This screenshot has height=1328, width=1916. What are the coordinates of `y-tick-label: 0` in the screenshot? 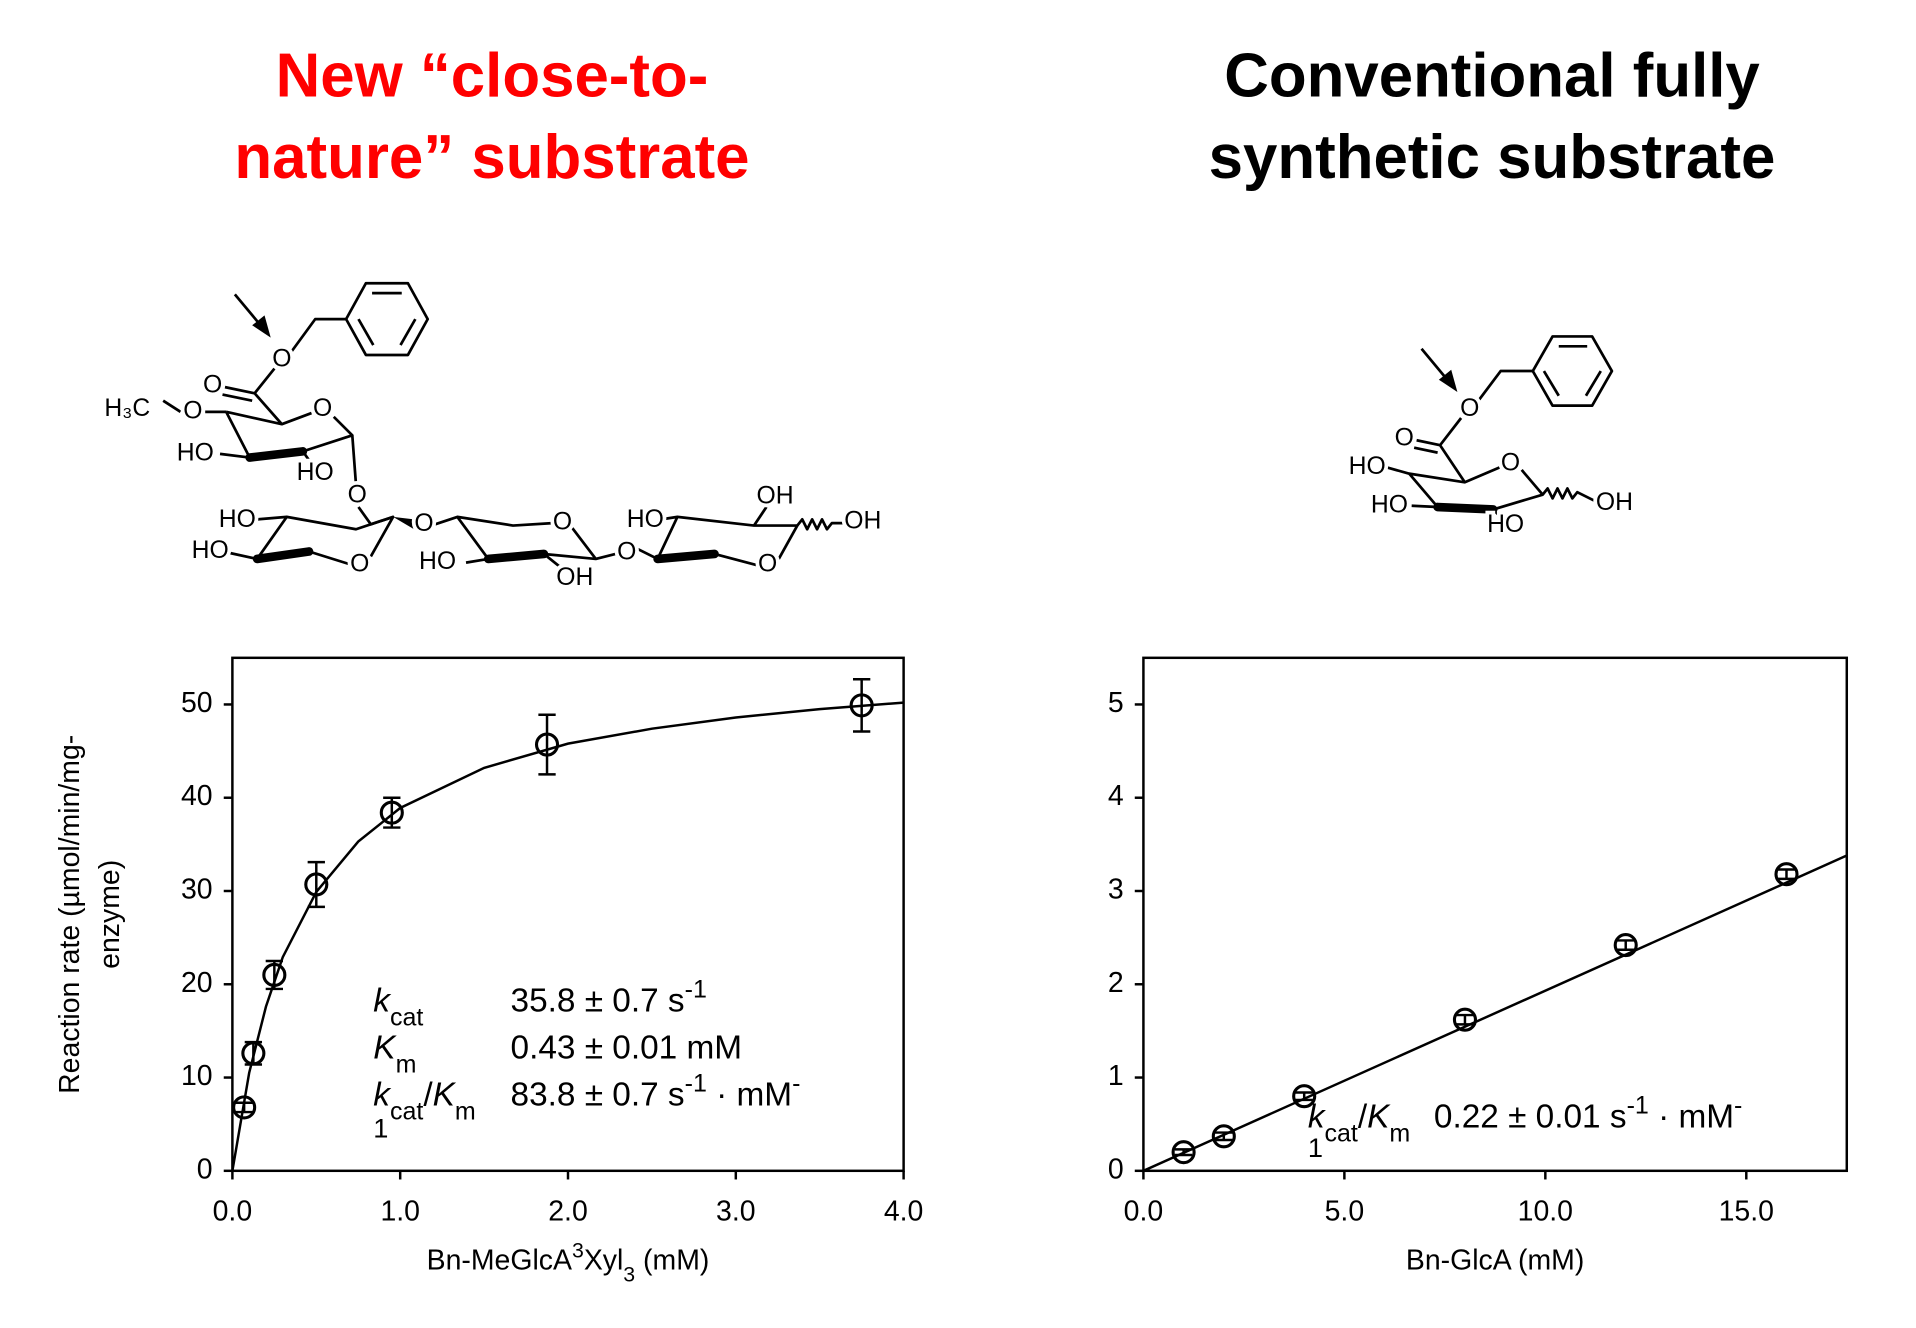 It's located at (205, 1169).